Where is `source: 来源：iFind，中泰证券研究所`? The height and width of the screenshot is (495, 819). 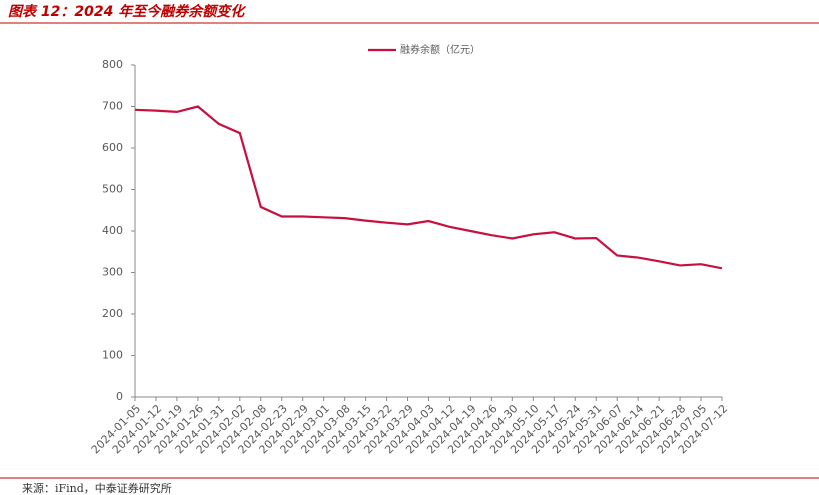
source: 来源：iFind，中泰证券研究所 is located at coordinates (97, 488).